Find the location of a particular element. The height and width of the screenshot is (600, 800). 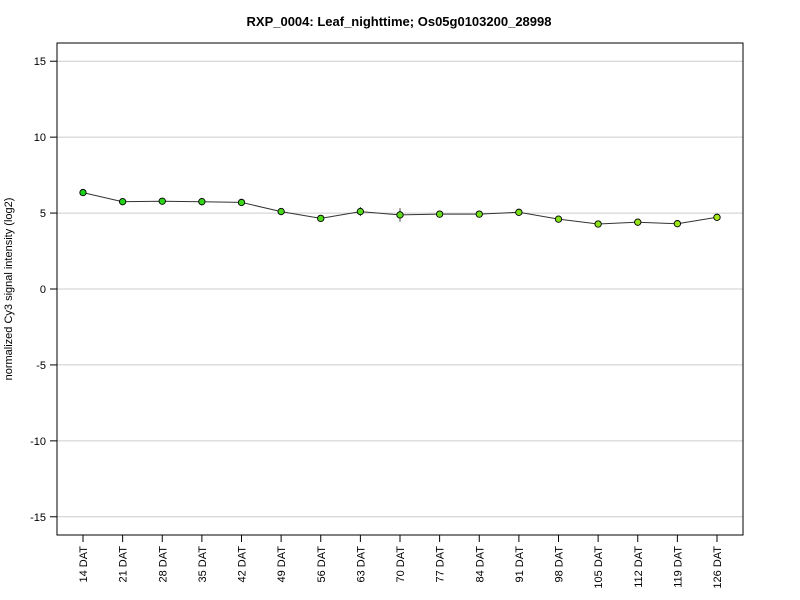

y-axis: -15 -10 -5 0 5 10 15 is located at coordinates (43, 290).